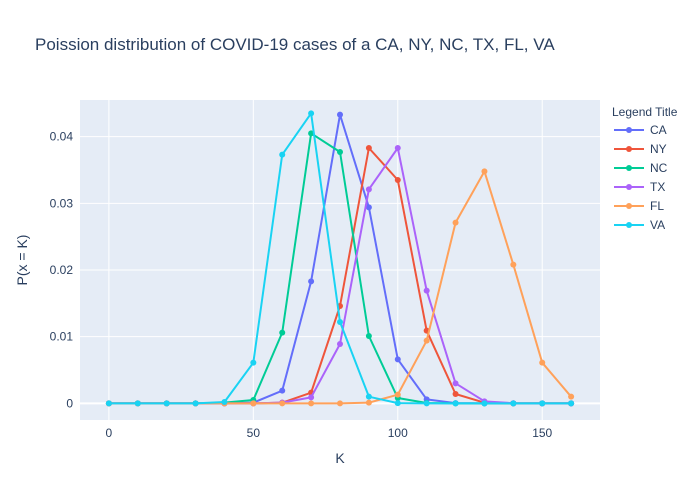  What do you see at coordinates (629, 206) in the screenshot?
I see `legend-marker-fl` at bounding box center [629, 206].